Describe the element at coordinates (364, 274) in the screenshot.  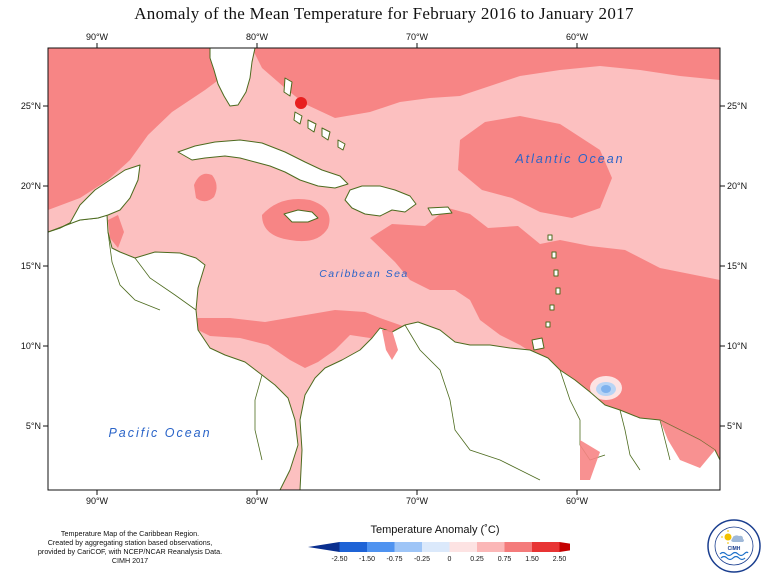
I see `caribbean-sea-label: Caribbean Sea` at that location.